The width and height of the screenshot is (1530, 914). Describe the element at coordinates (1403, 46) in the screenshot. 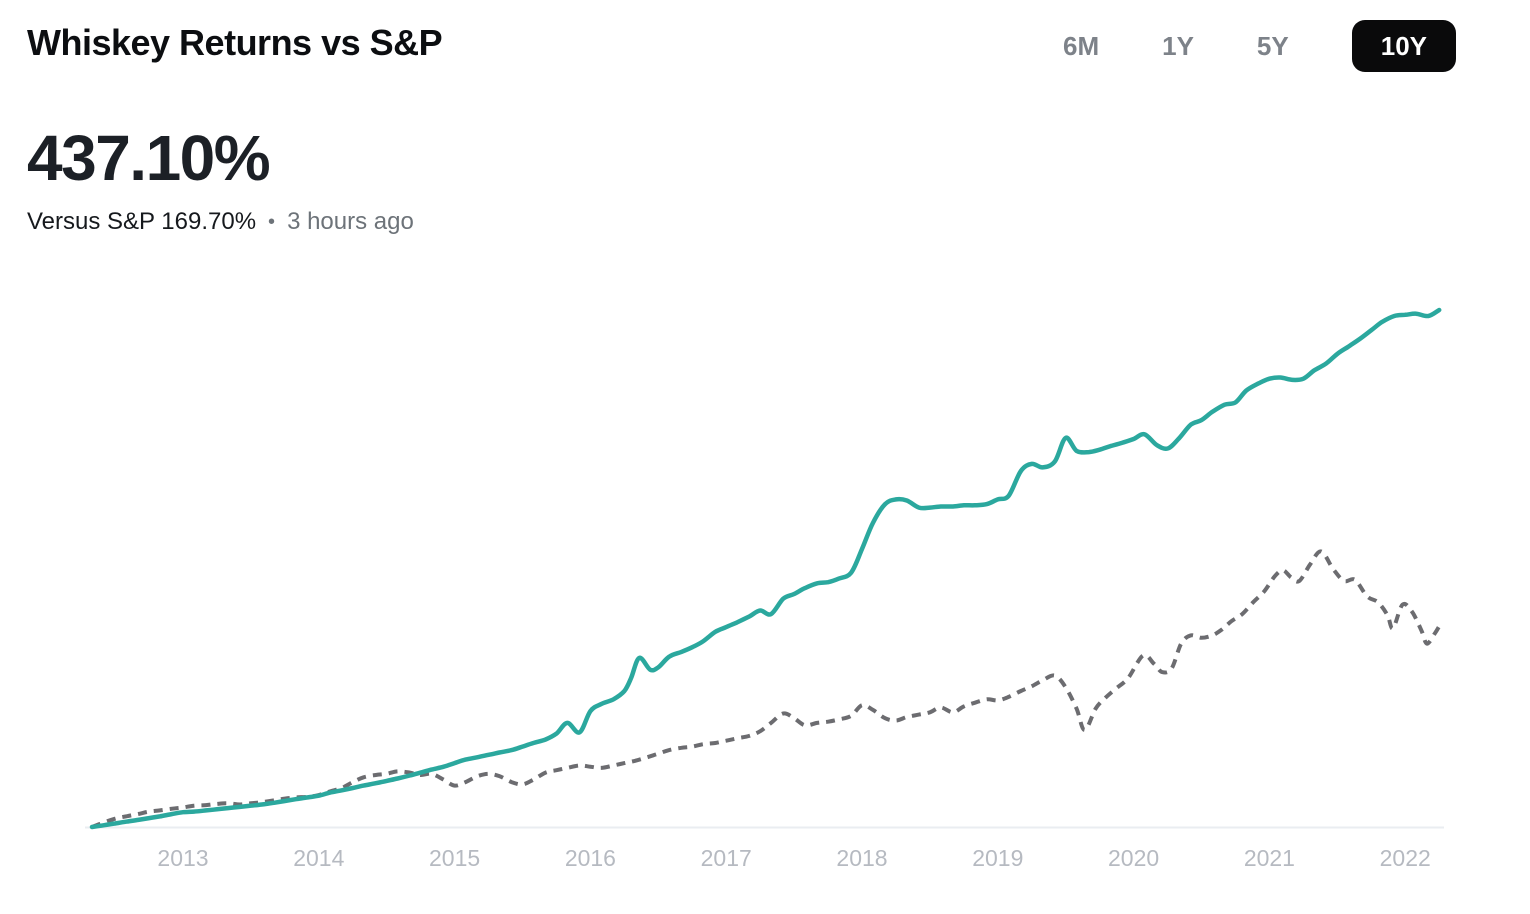

I see `range-button-10y: 10Y` at that location.